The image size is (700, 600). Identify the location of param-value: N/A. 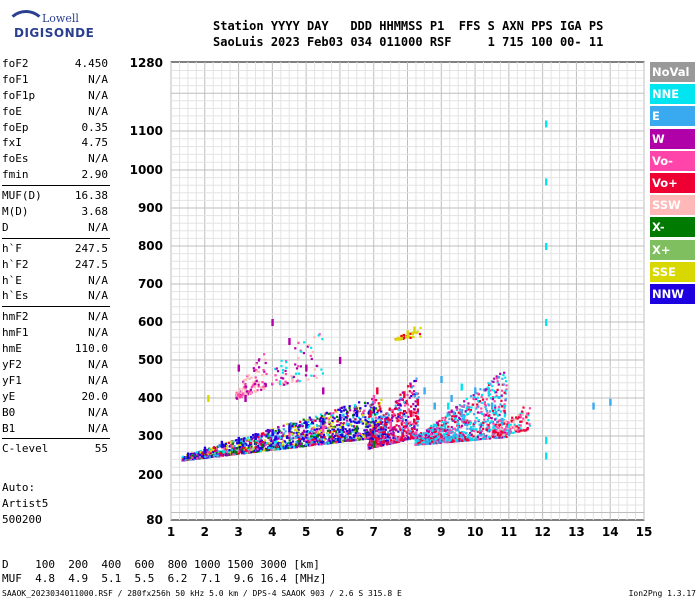
(98, 317).